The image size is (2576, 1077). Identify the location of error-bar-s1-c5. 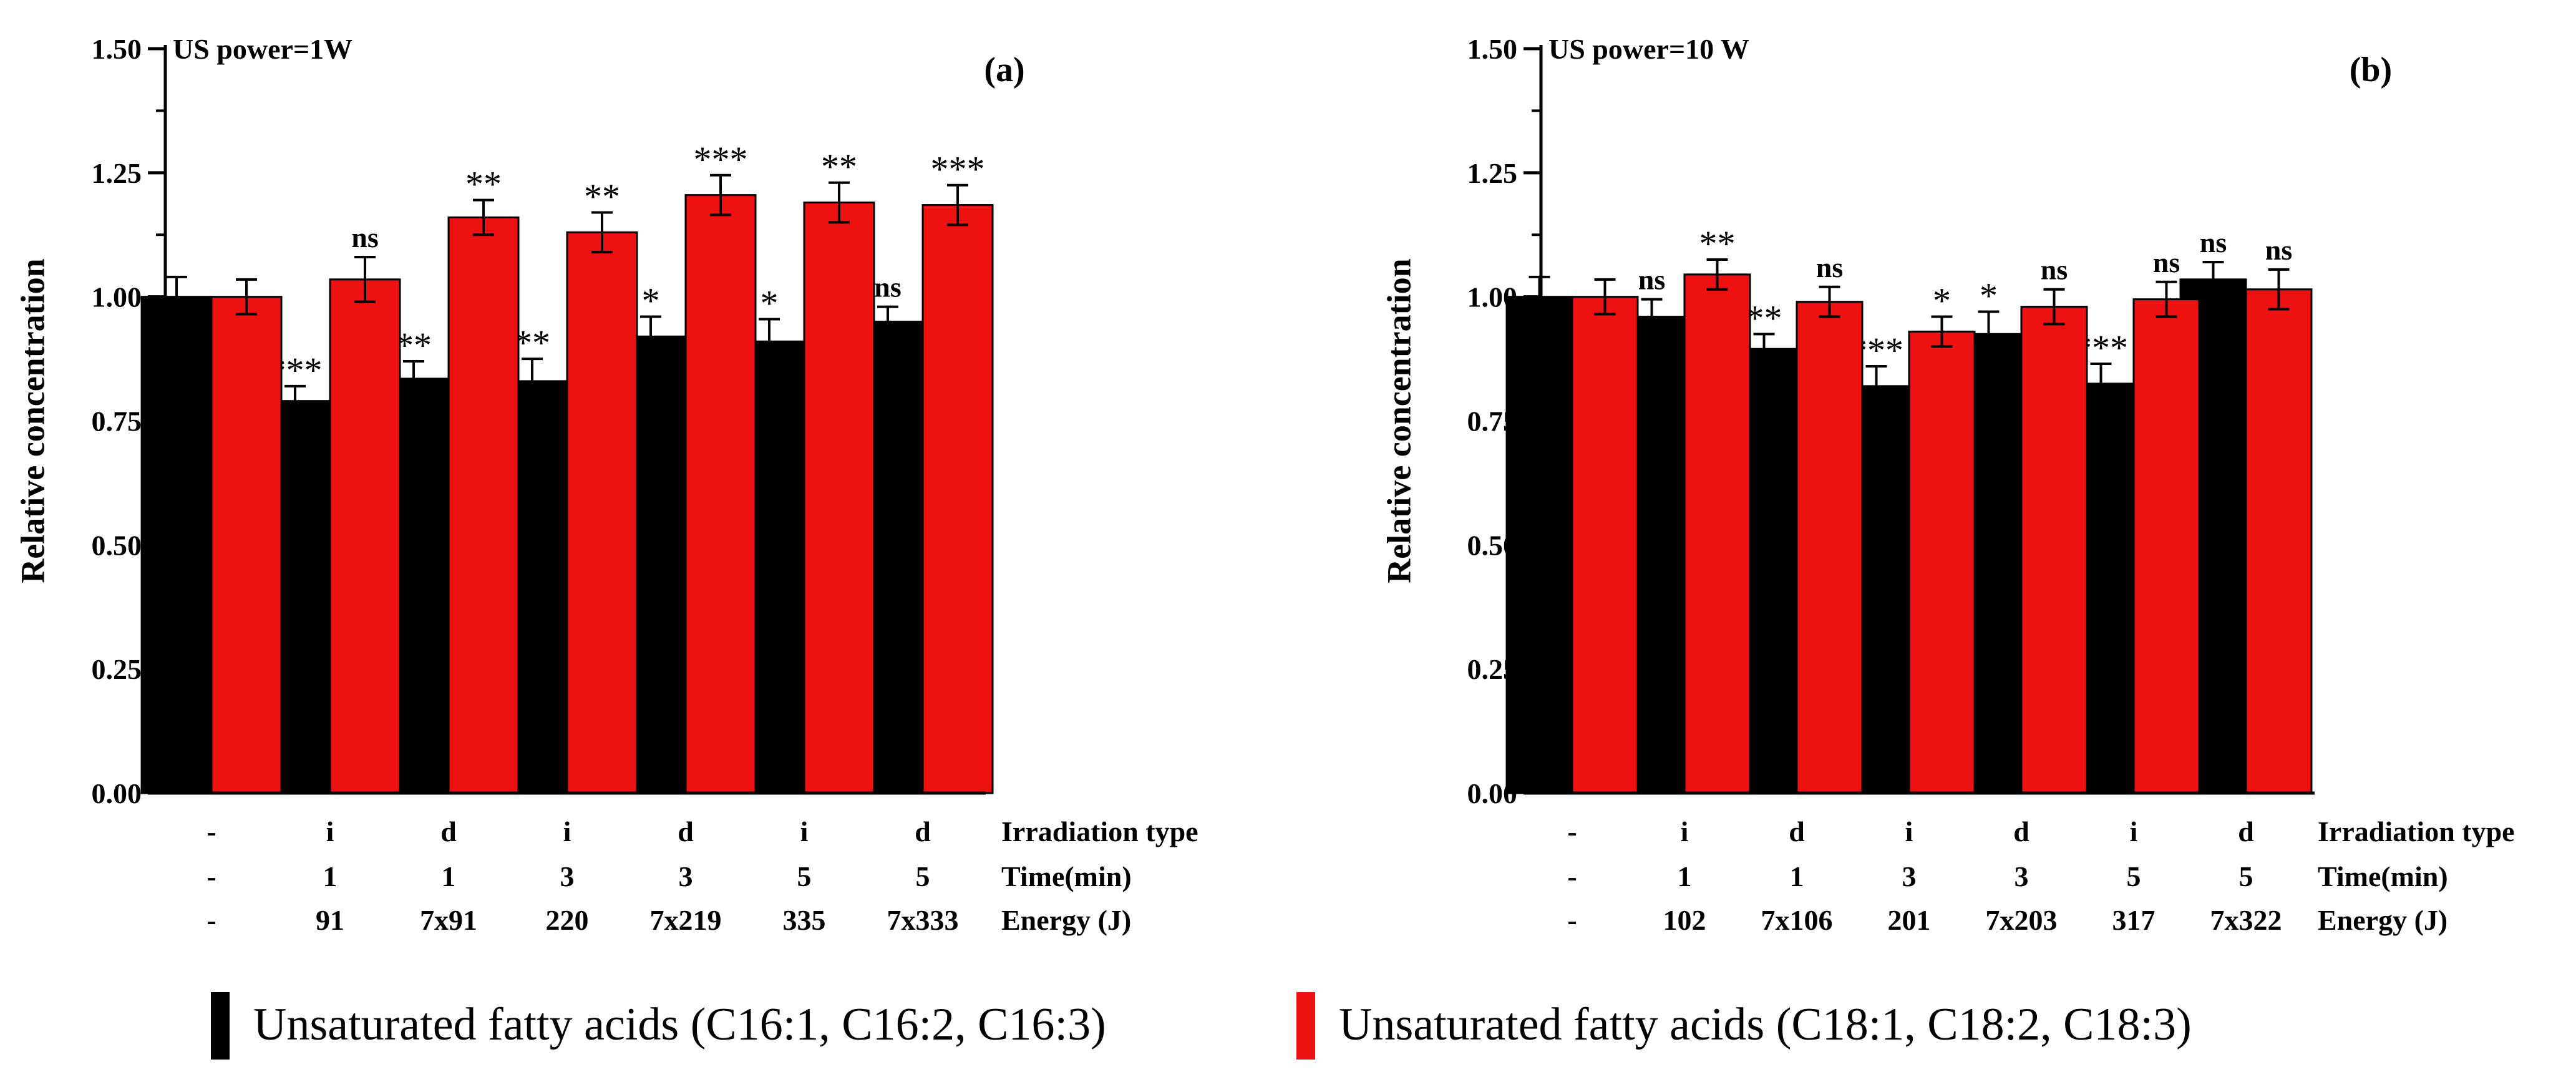
(650, 336).